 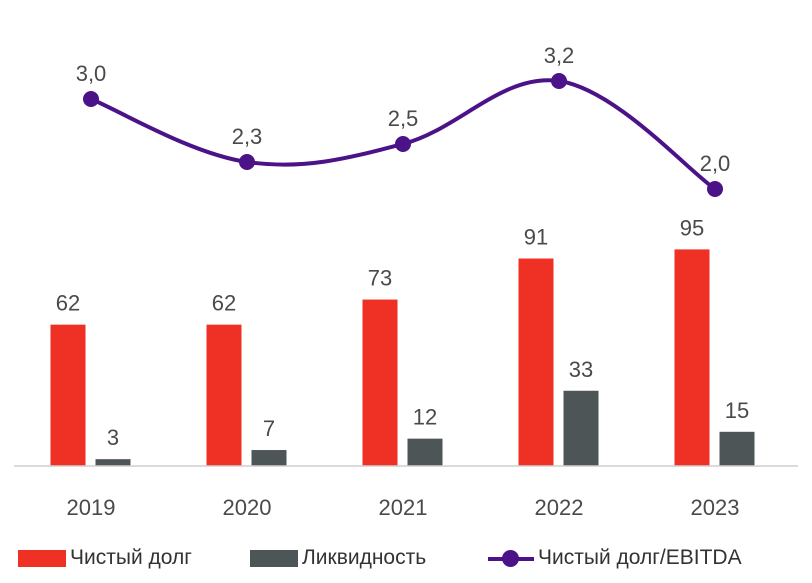 What do you see at coordinates (247, 507) in the screenshot?
I see `x-tick-2020: 2020` at bounding box center [247, 507].